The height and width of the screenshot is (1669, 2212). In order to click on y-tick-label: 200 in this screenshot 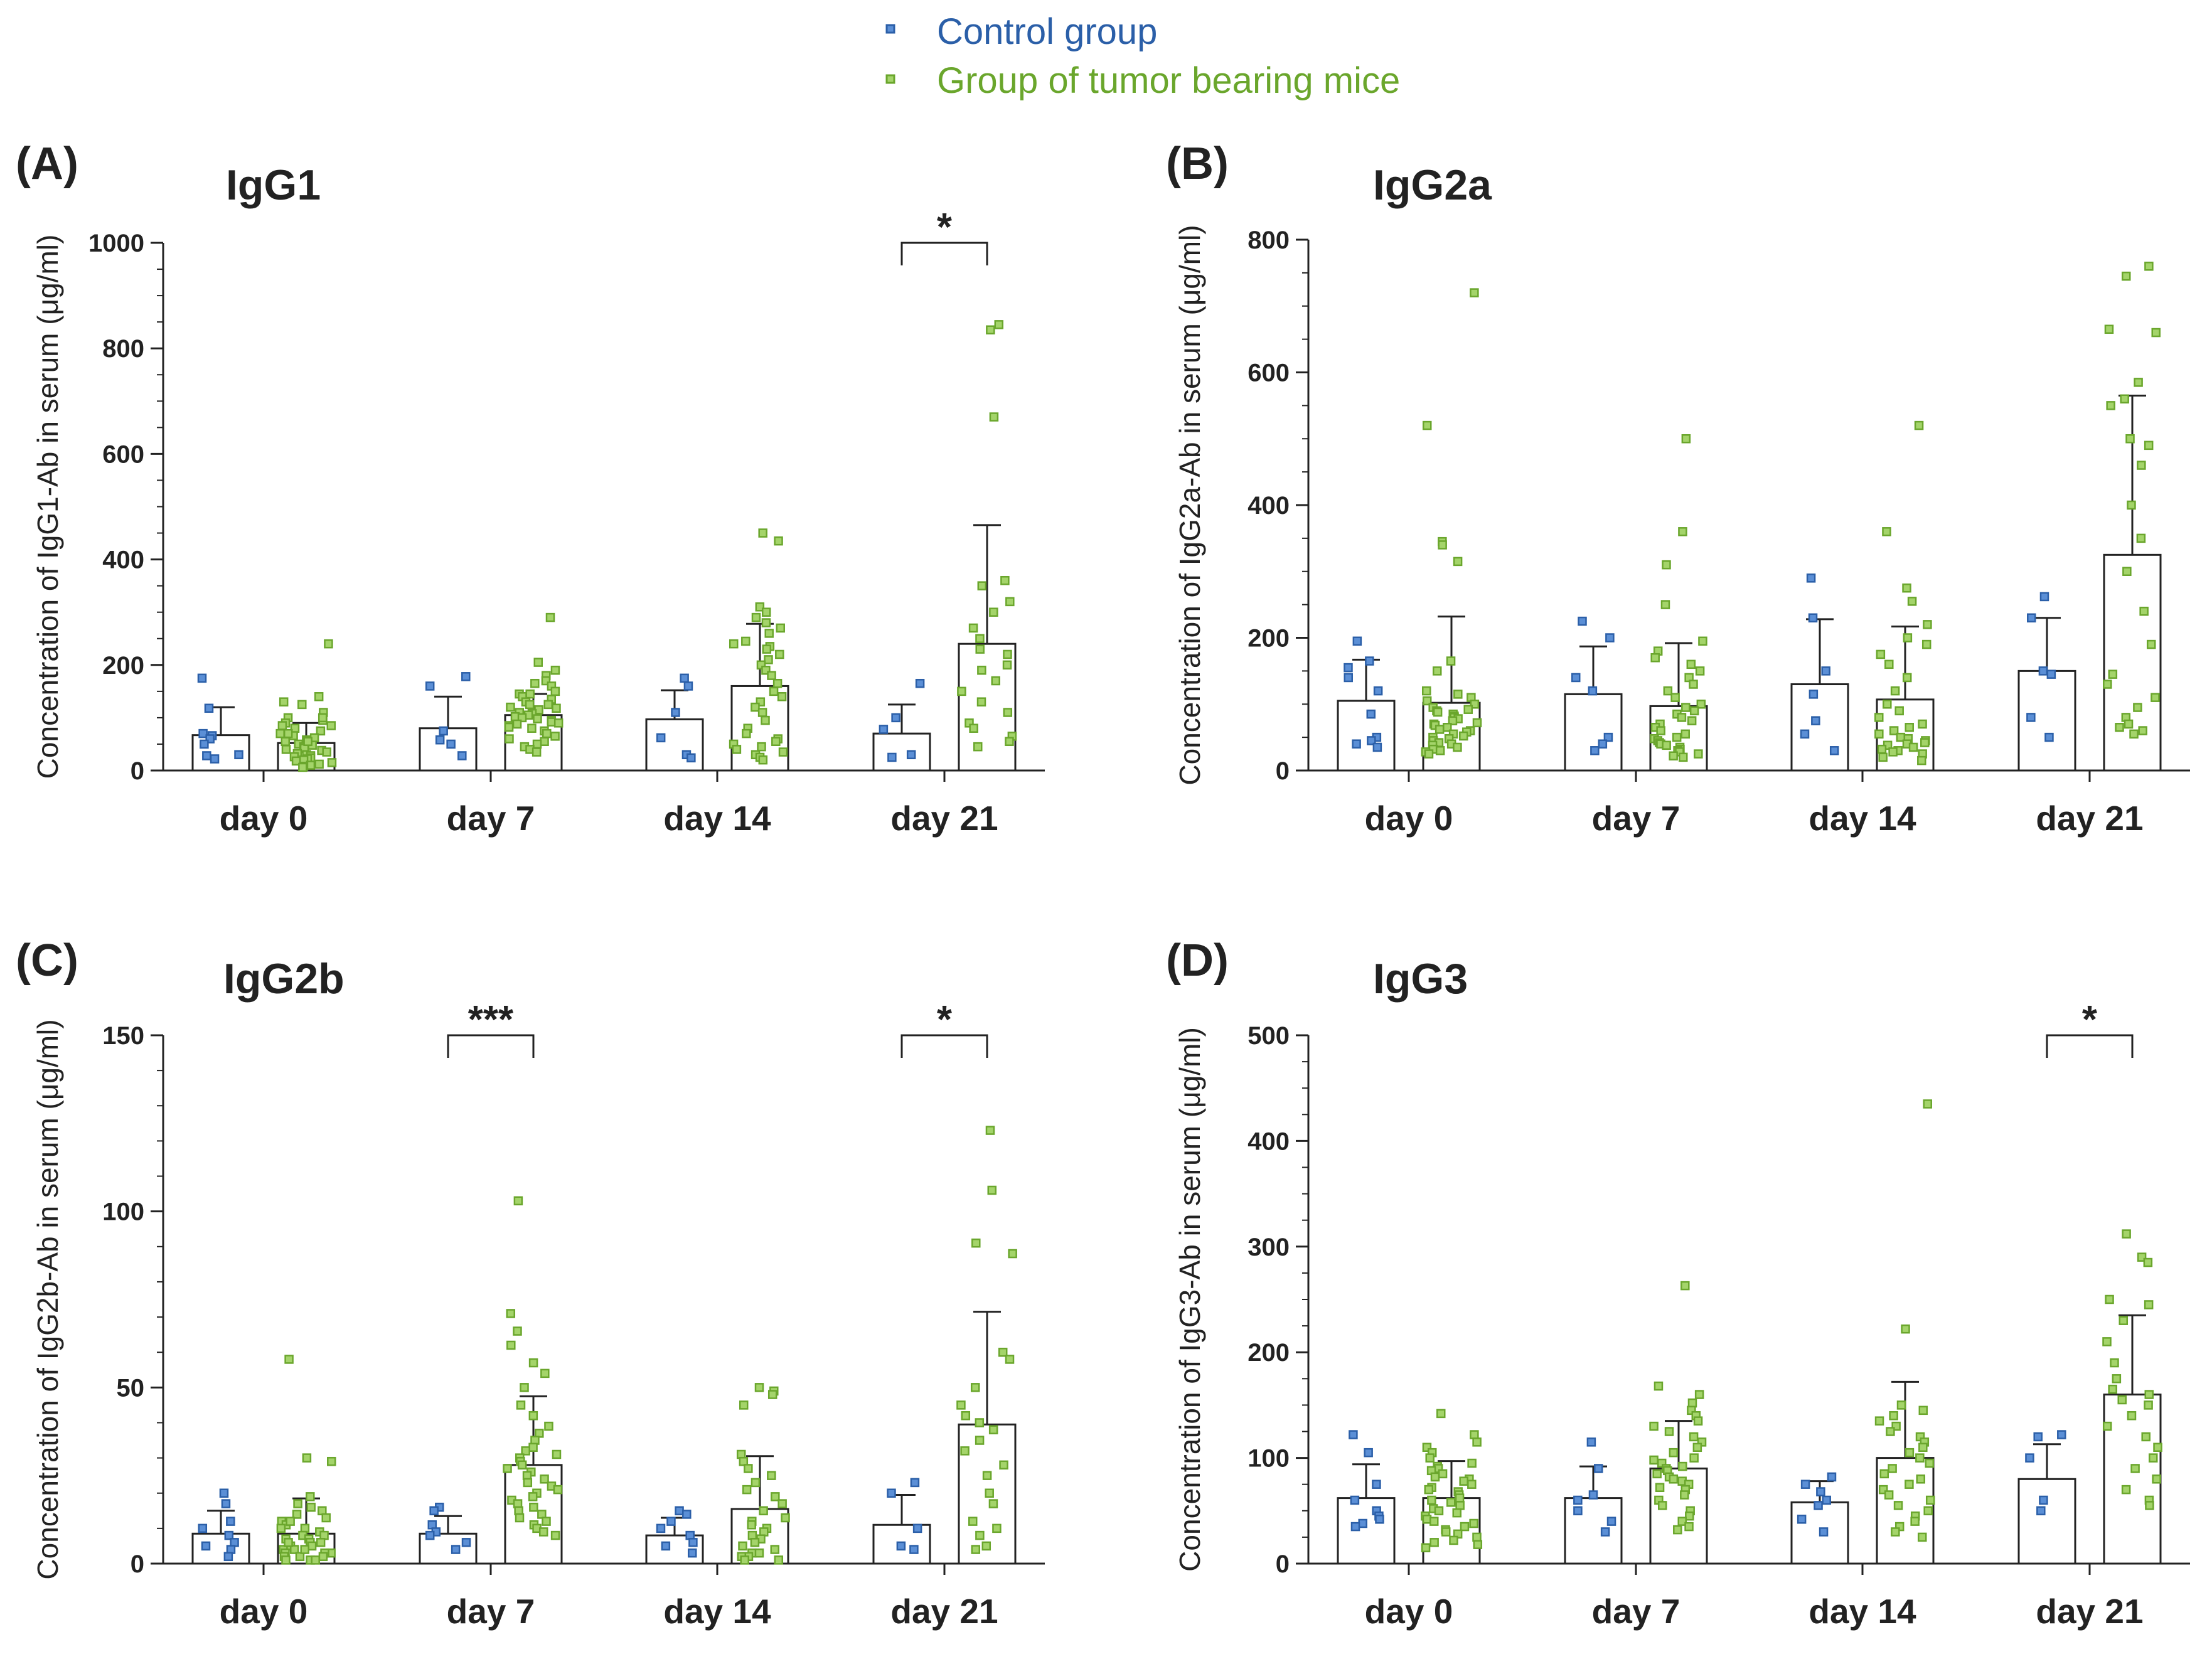, I will do `click(1269, 1353)`.